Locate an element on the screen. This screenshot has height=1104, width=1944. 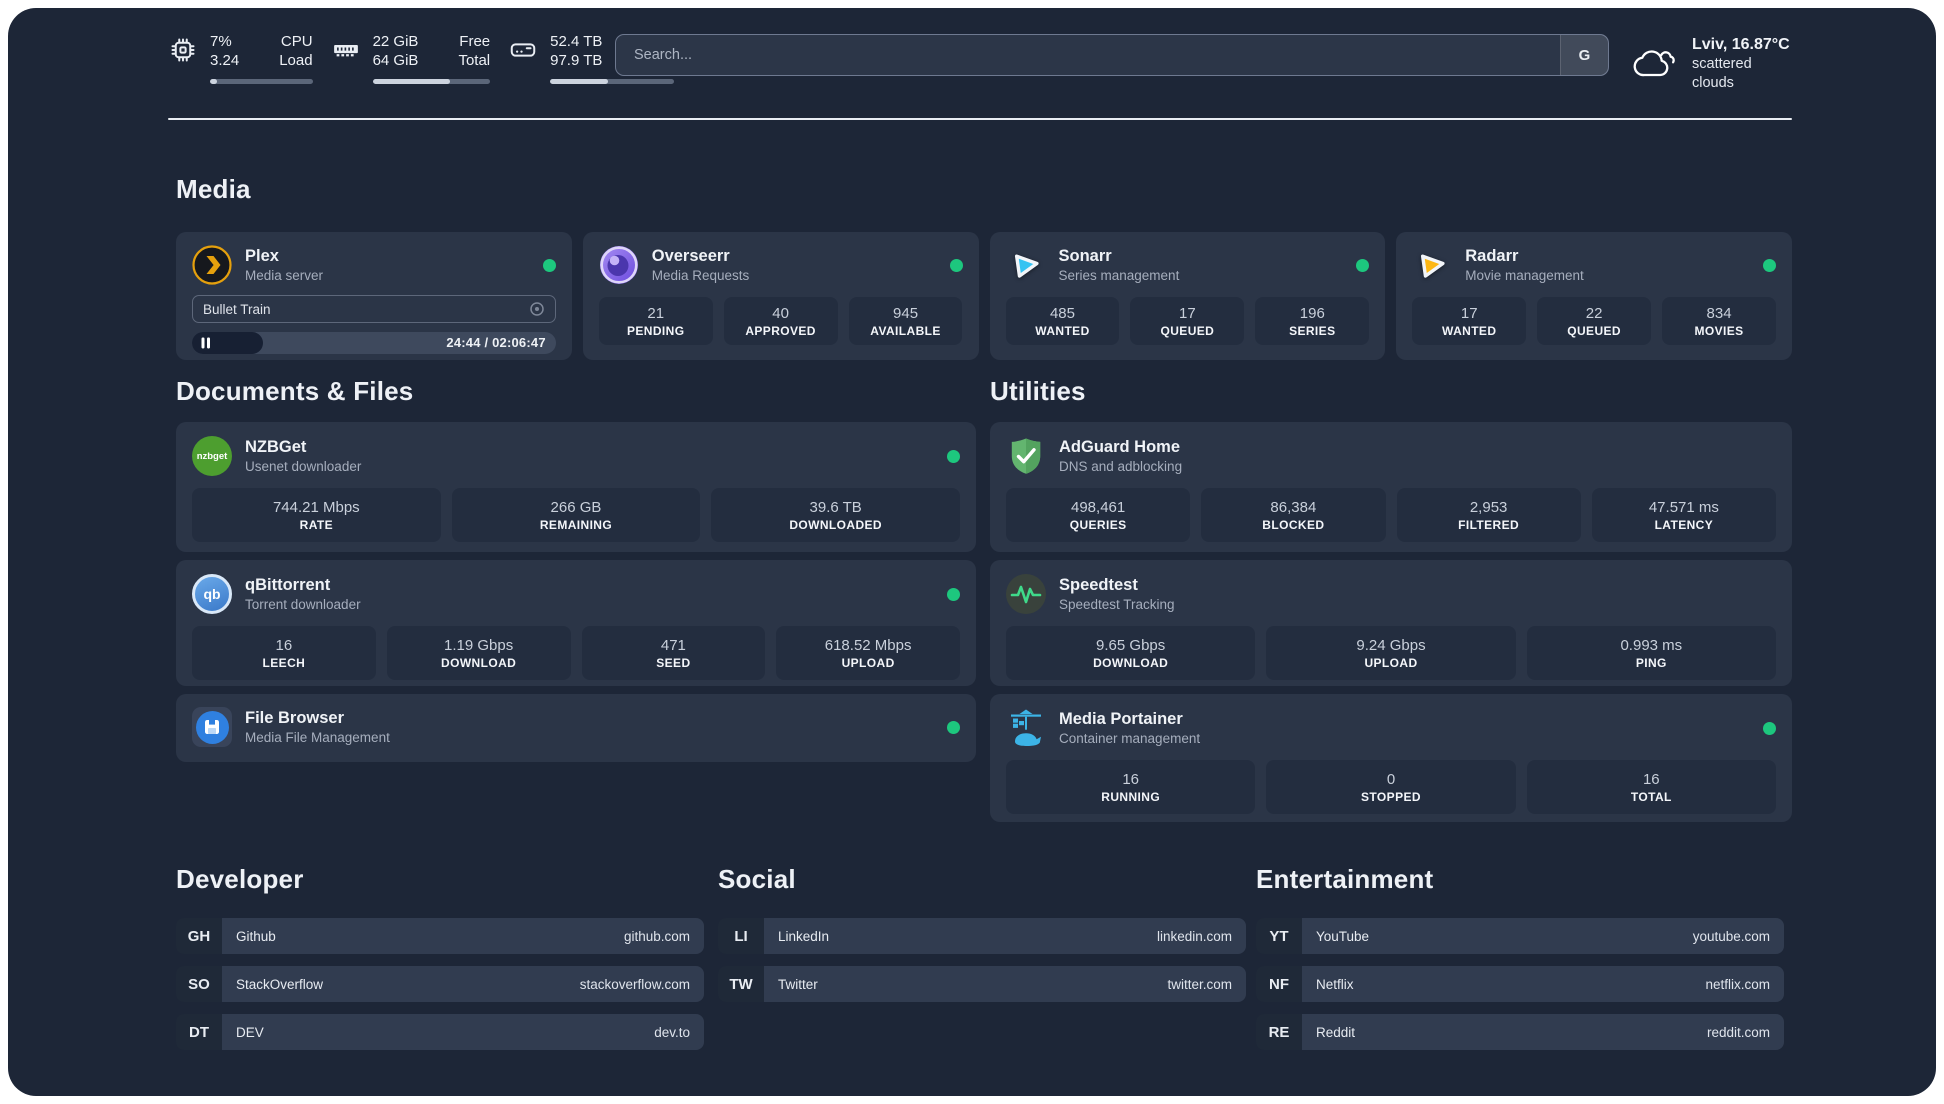
link-row-linkedin: LI LinkedIn linkedin.com is located at coordinates (982, 936).